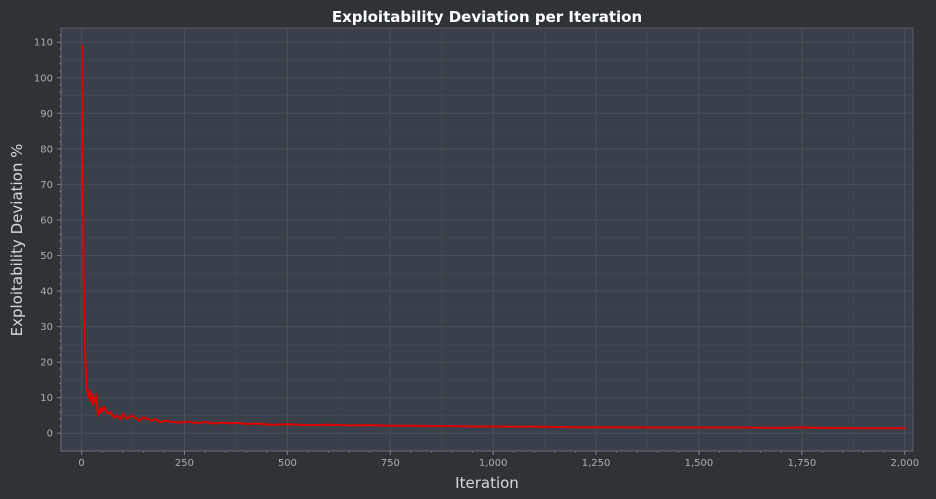  What do you see at coordinates (493, 463) in the screenshot?
I see `x-tick-label: 1,000` at bounding box center [493, 463].